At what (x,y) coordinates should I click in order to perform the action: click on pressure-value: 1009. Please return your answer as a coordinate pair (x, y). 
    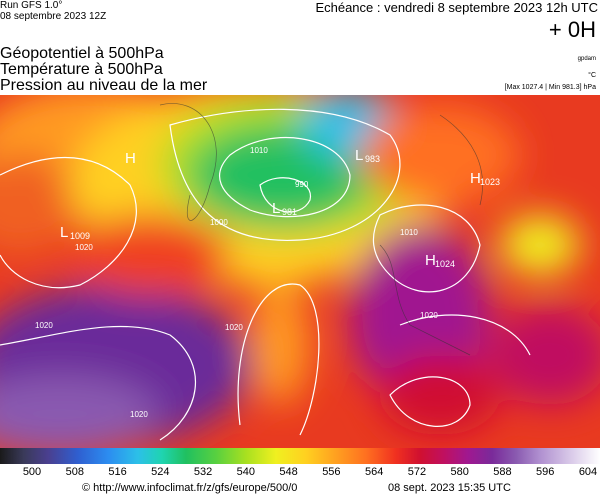
    Looking at the image, I should click on (80, 236).